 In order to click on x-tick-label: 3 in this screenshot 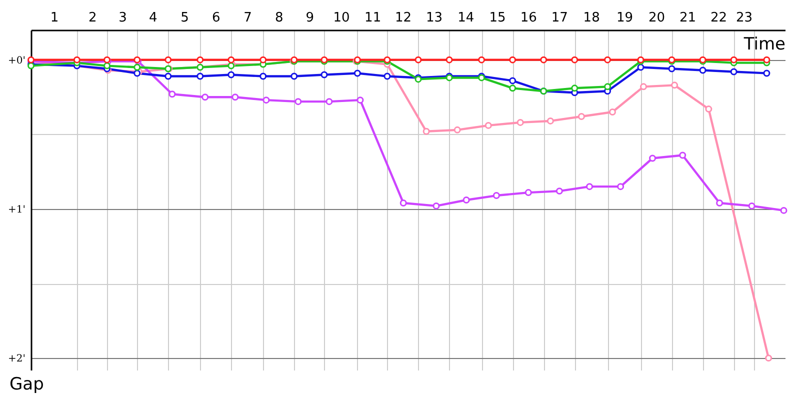, I will do `click(122, 18)`.